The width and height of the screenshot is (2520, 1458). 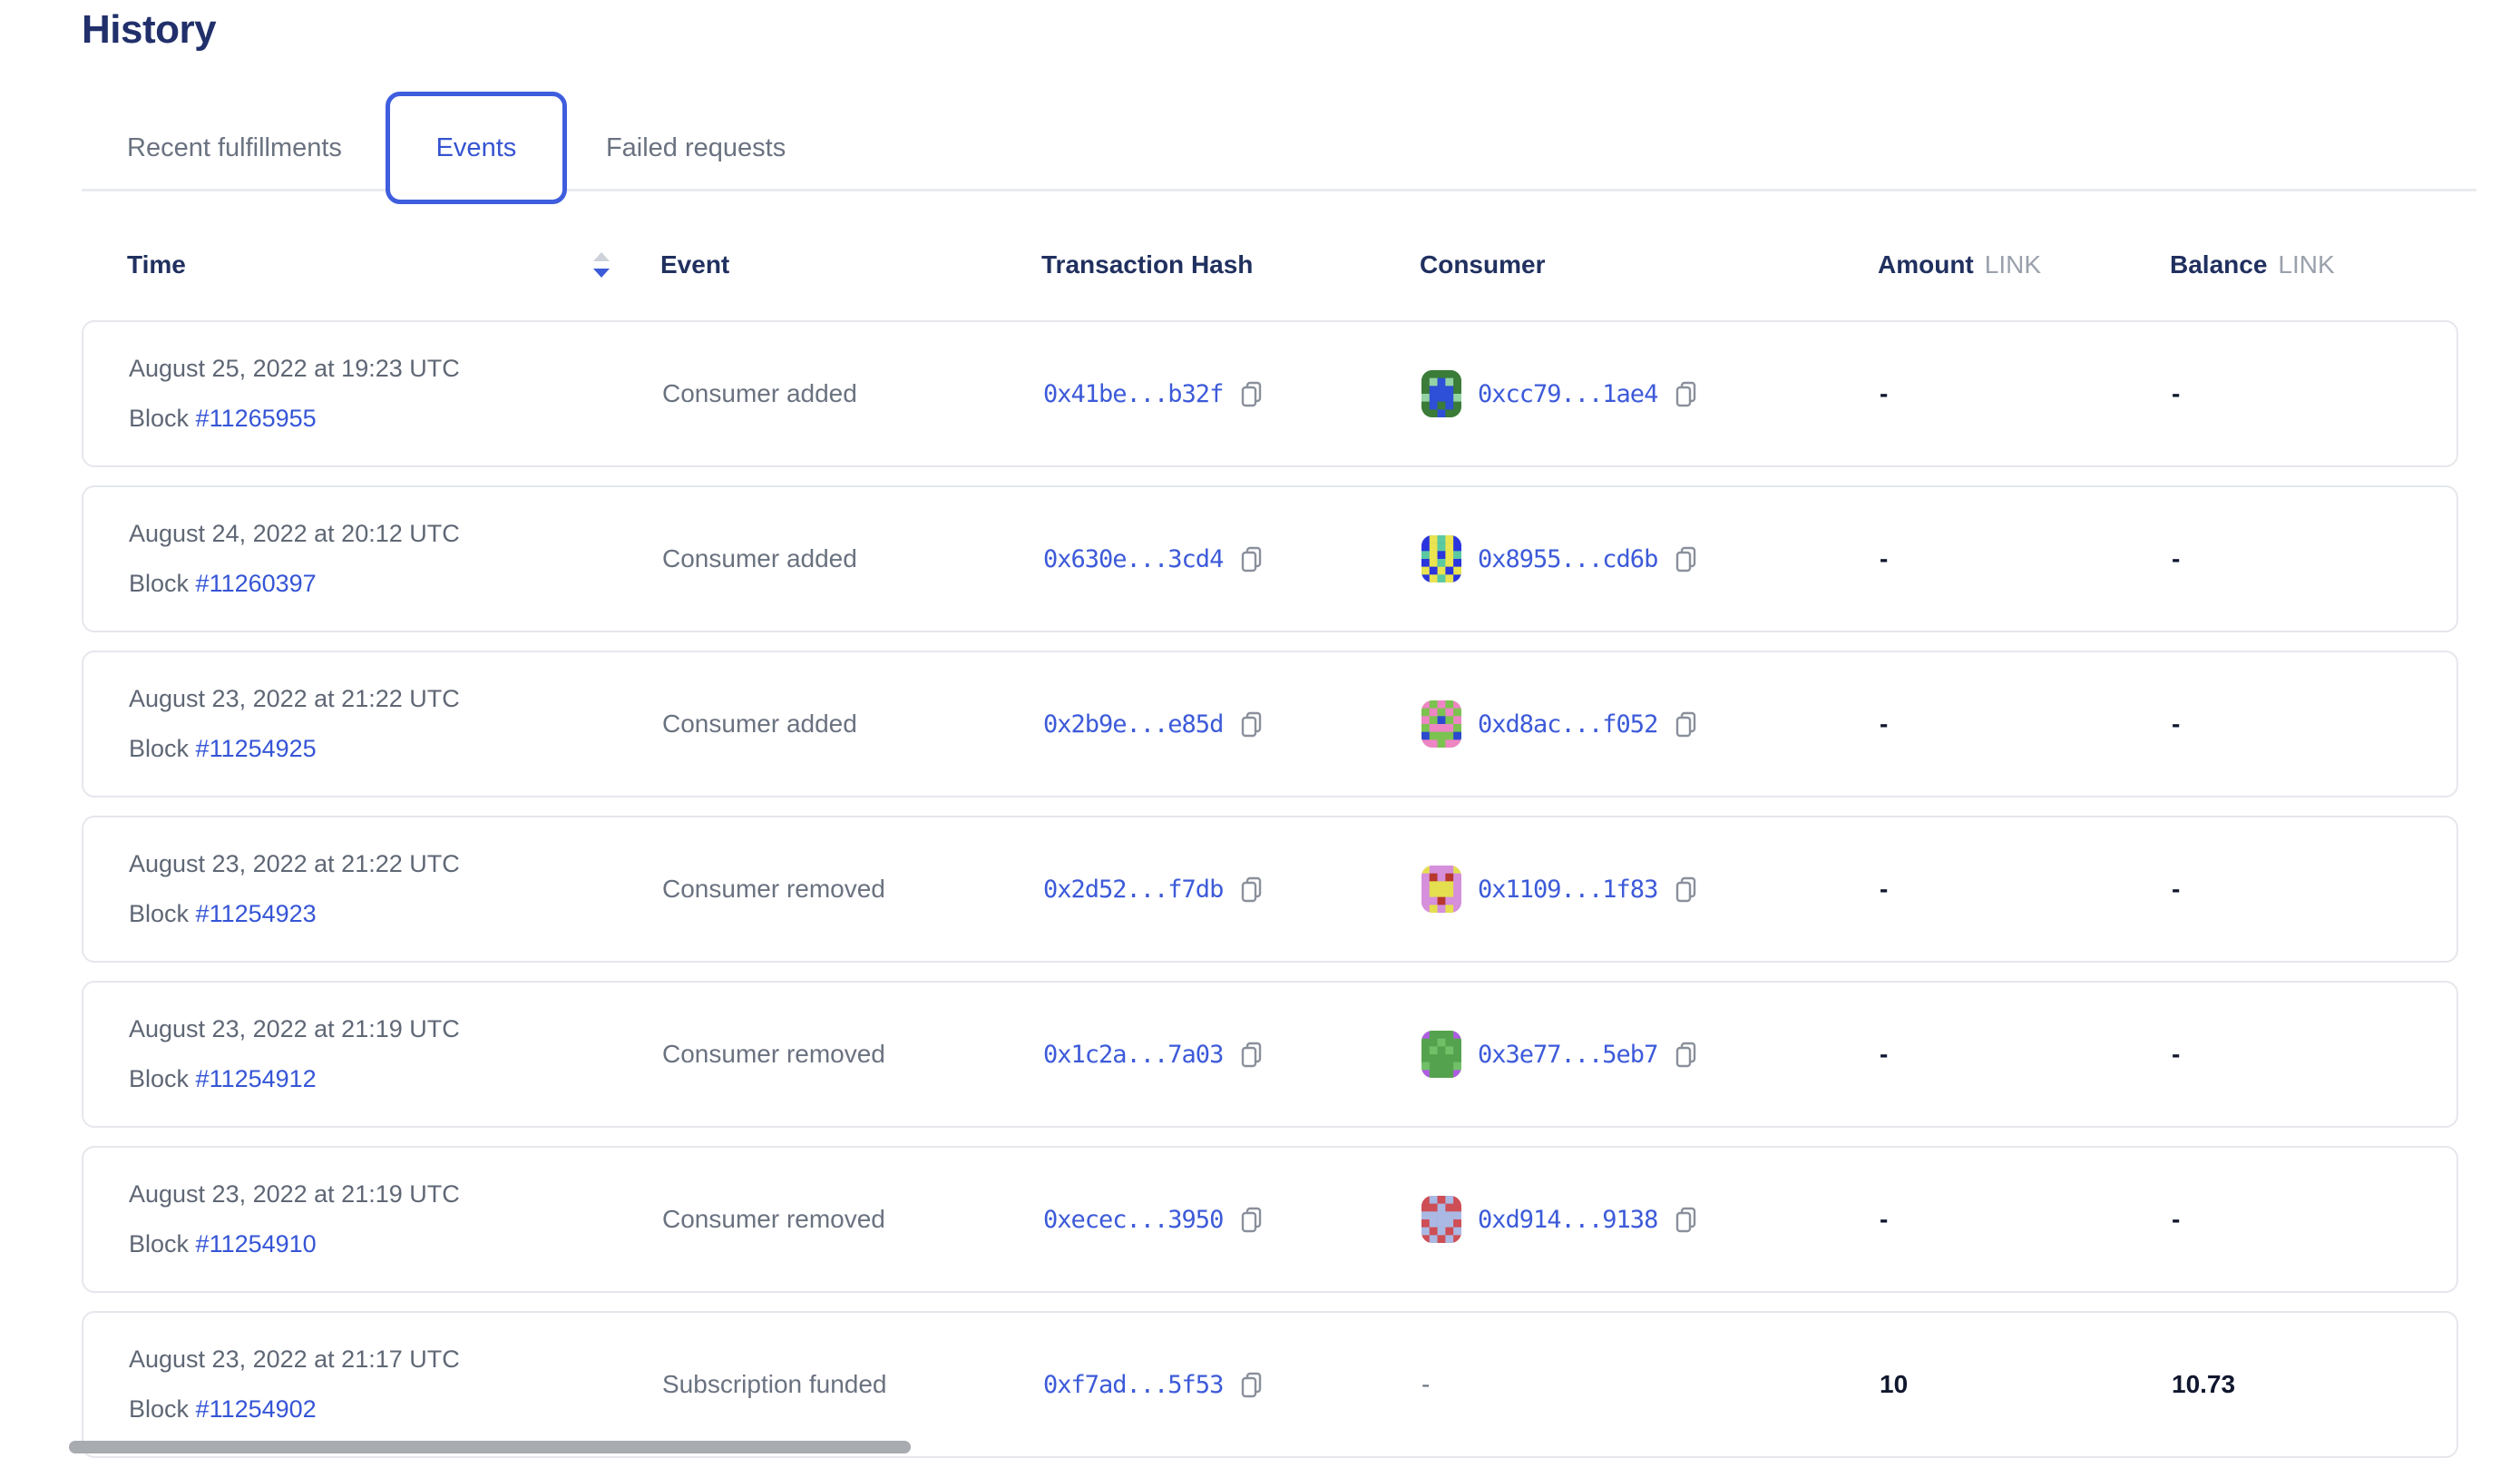 What do you see at coordinates (394, 264) in the screenshot?
I see `column-header-time: Time` at bounding box center [394, 264].